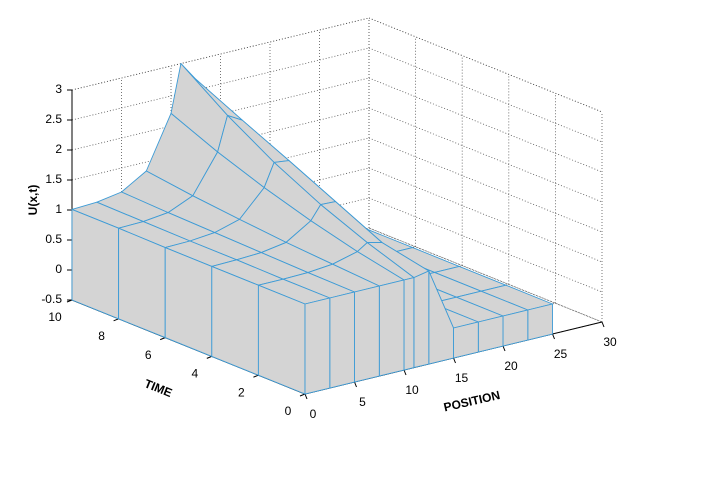 Image resolution: width=707 pixels, height=496 pixels. What do you see at coordinates (55, 317) in the screenshot?
I see `y-tick-label: 10` at bounding box center [55, 317].